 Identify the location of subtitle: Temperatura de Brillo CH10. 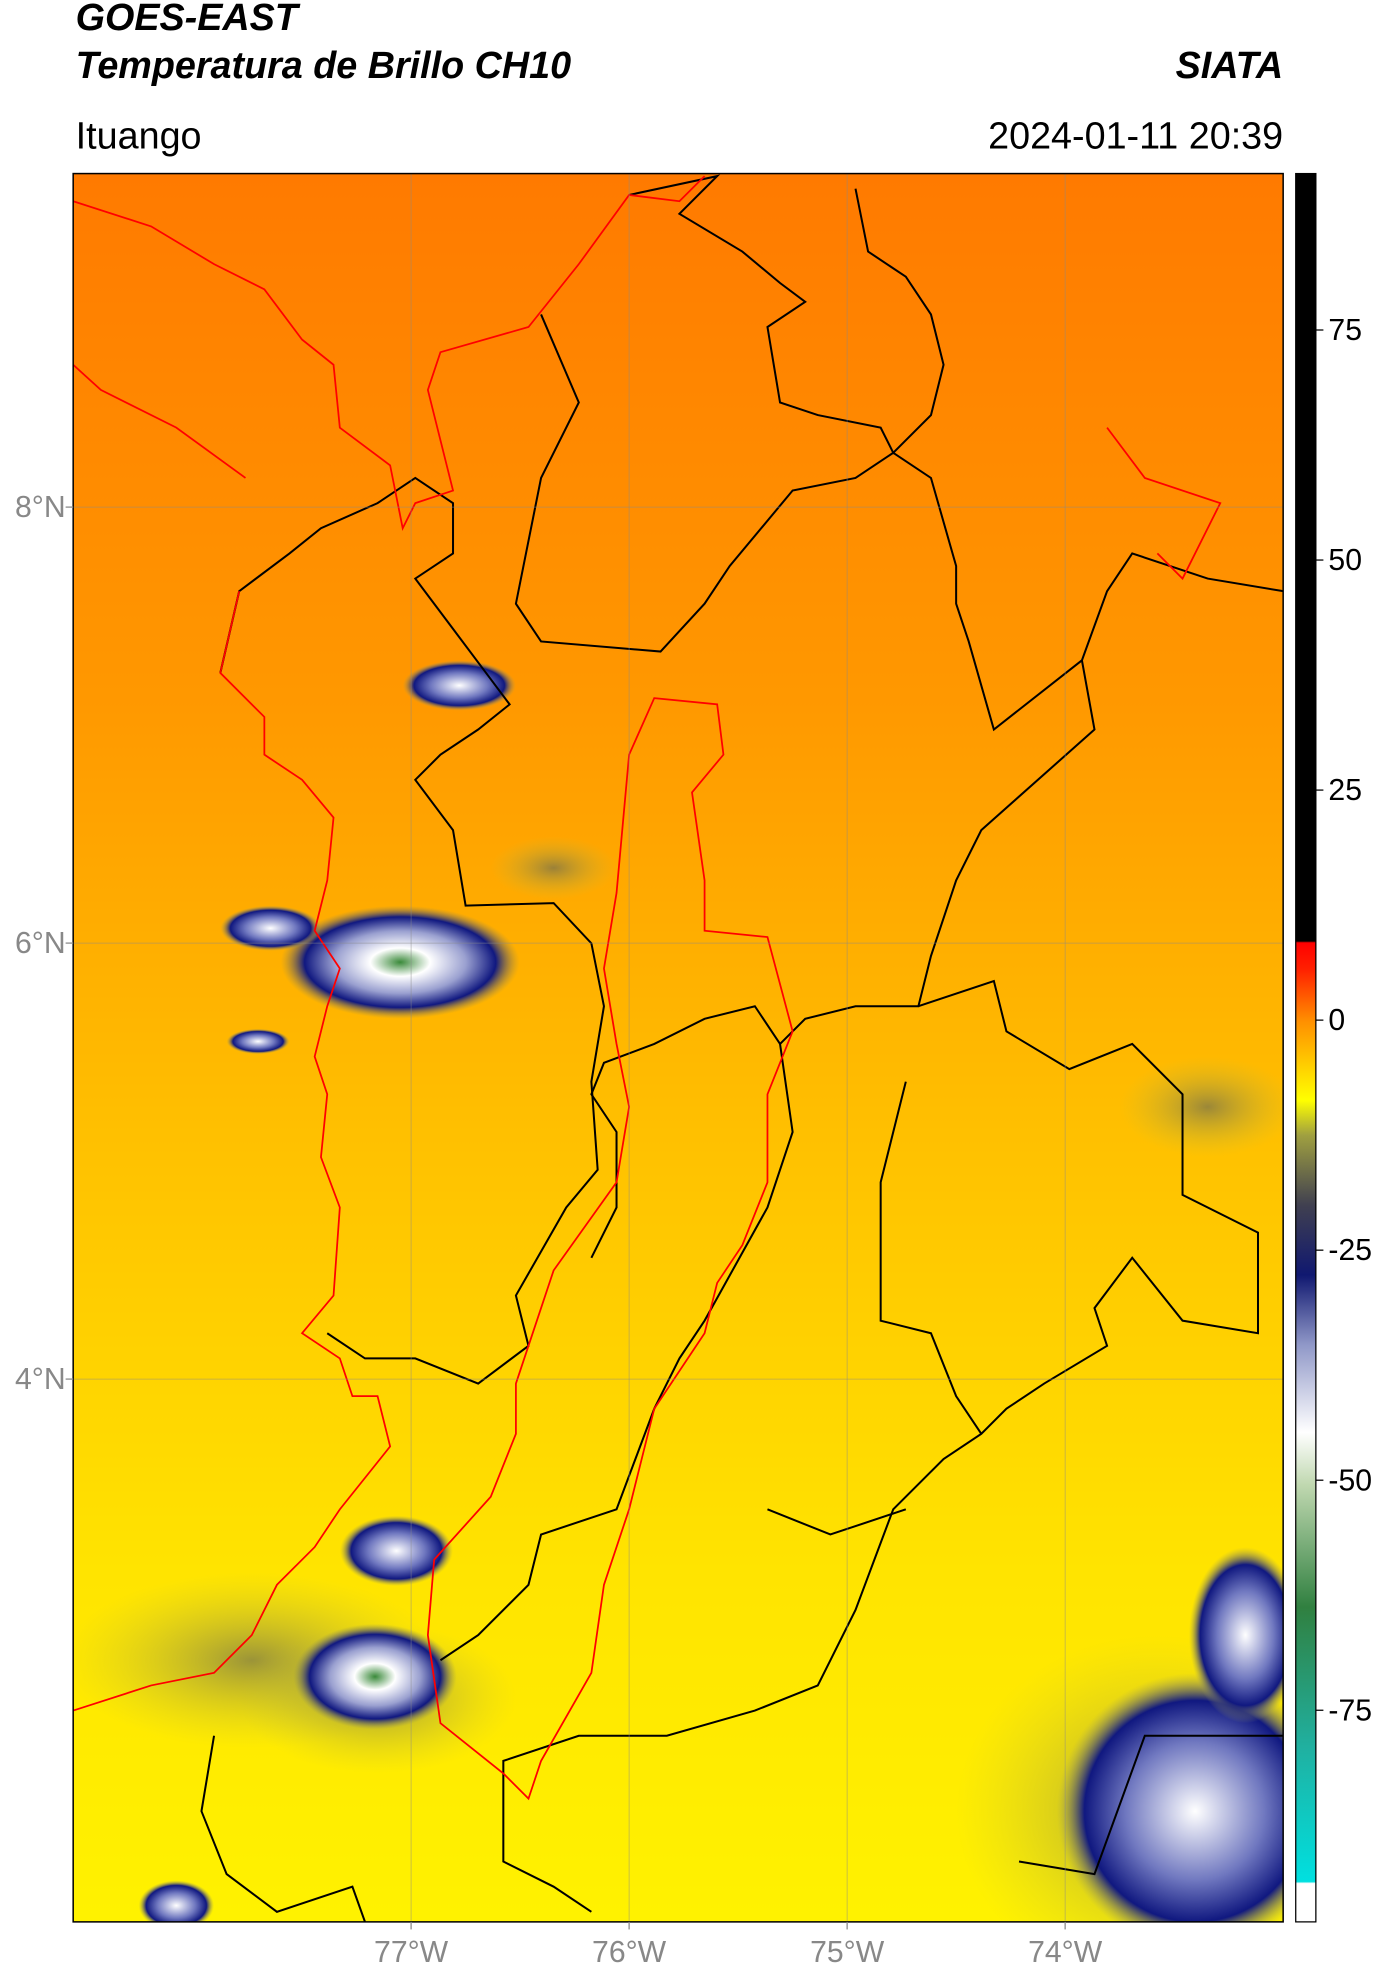
(323, 65).